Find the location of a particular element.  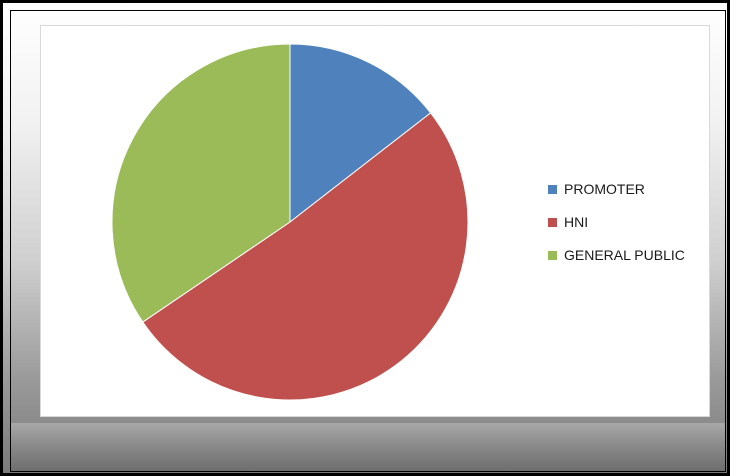

legend-swatch-hni is located at coordinates (552, 222).